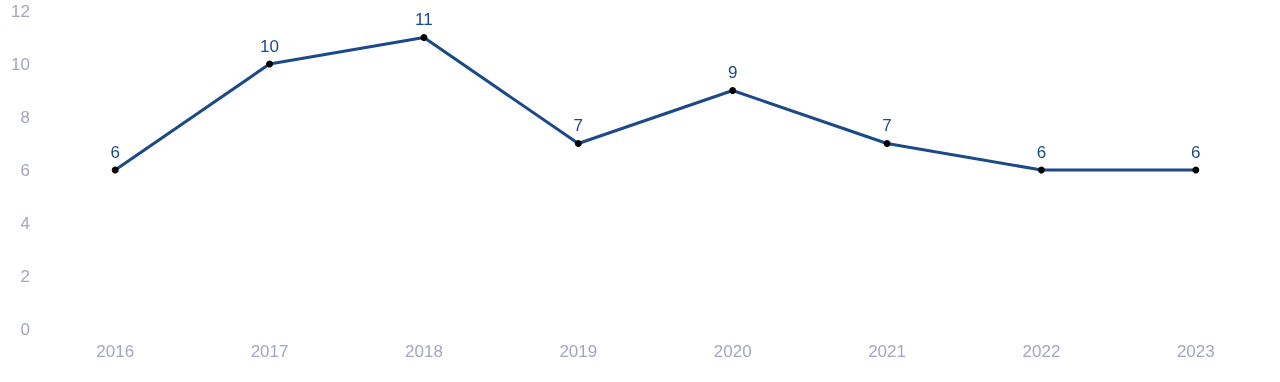  I want to click on x-tick-label: 2021, so click(887, 351).